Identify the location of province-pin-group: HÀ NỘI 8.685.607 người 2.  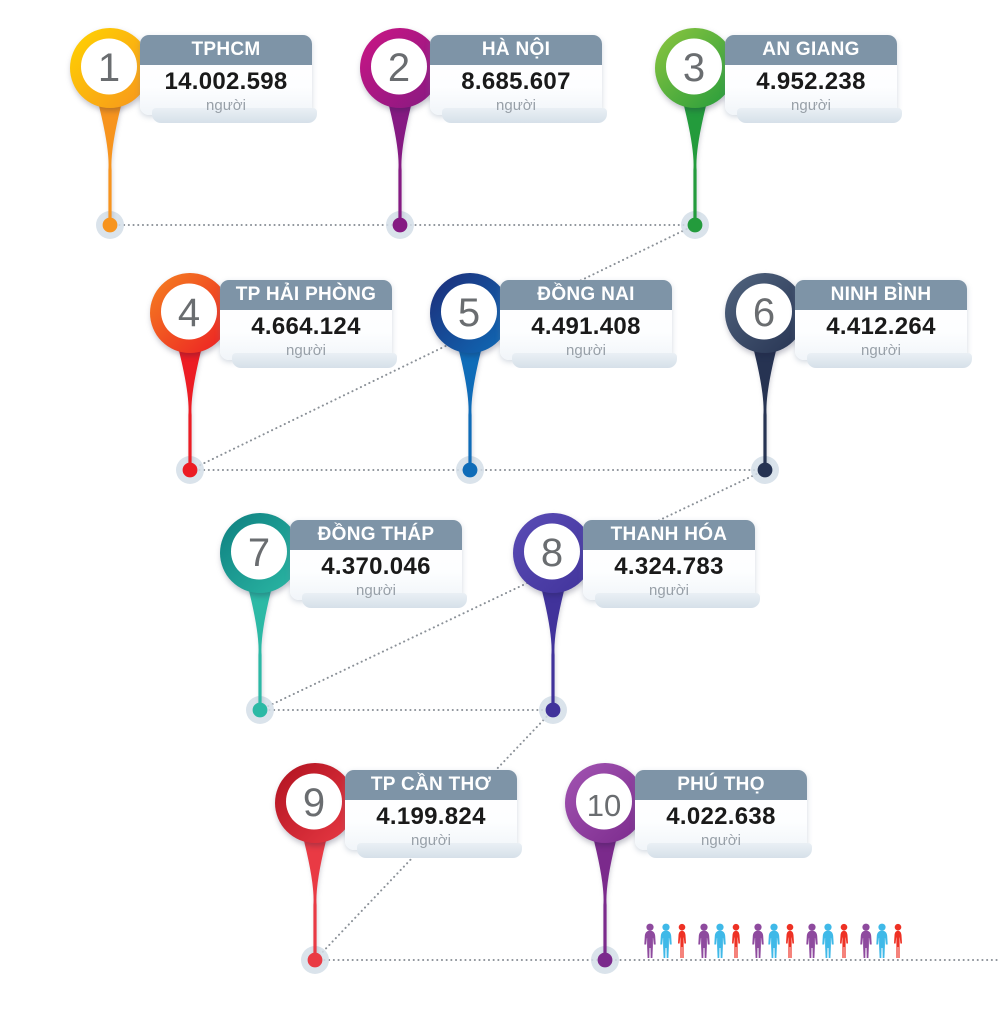
(481, 136).